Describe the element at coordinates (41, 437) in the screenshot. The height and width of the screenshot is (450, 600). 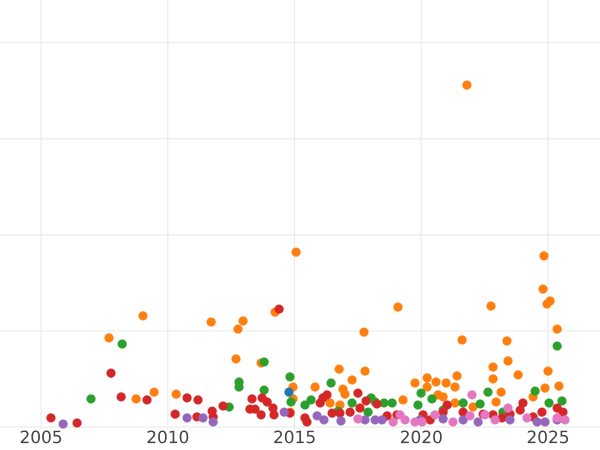
I see `x-tick-label: 2005` at that location.